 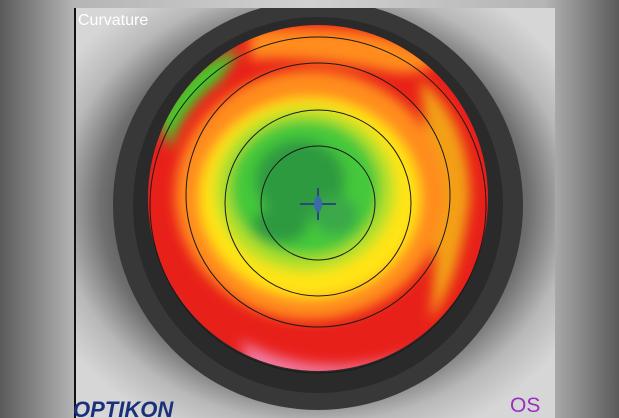 I want to click on center-cross, so click(x=318, y=204).